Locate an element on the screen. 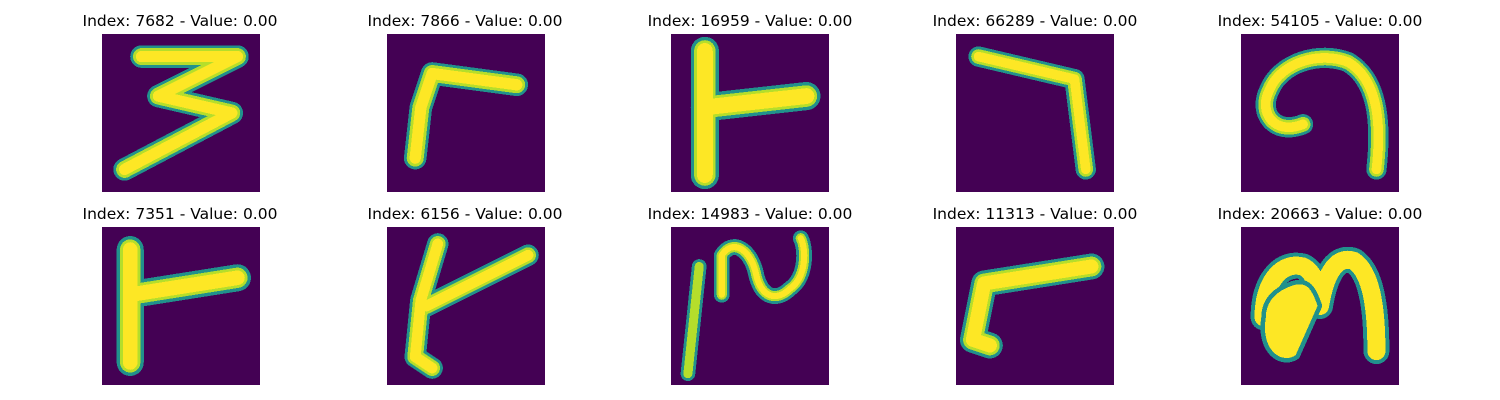  panel-title: Index: 7682 - Value: 0.00 is located at coordinates (180, 21).